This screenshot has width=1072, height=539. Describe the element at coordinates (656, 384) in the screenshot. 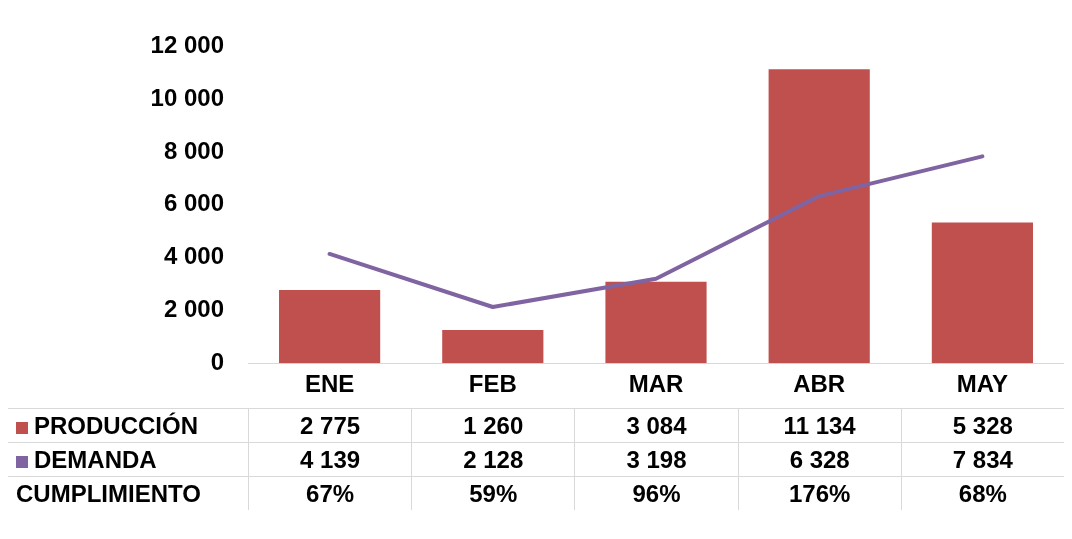

I see `x-tick-label: MAR` at that location.